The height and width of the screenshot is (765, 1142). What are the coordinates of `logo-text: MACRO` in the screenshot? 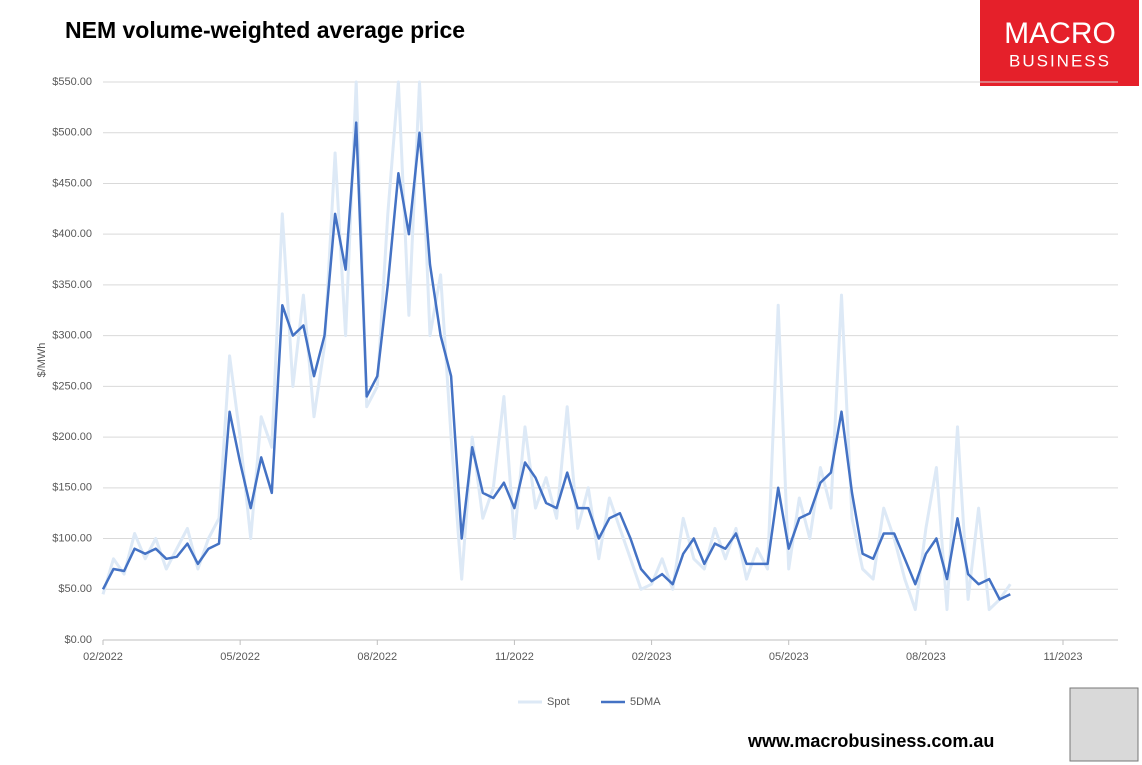 It's located at (1060, 33).